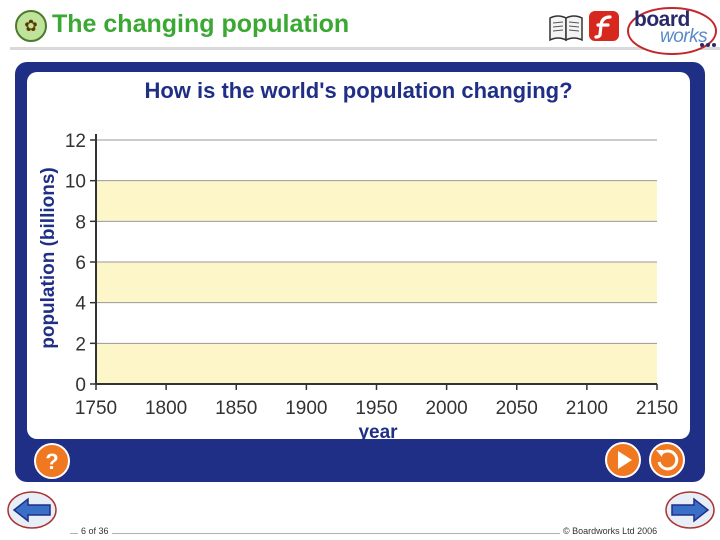 The width and height of the screenshot is (720, 540). I want to click on x-tick-labels: 1750 1800 1850 1900 1950 2000 2050 2100 2150, so click(376, 408).